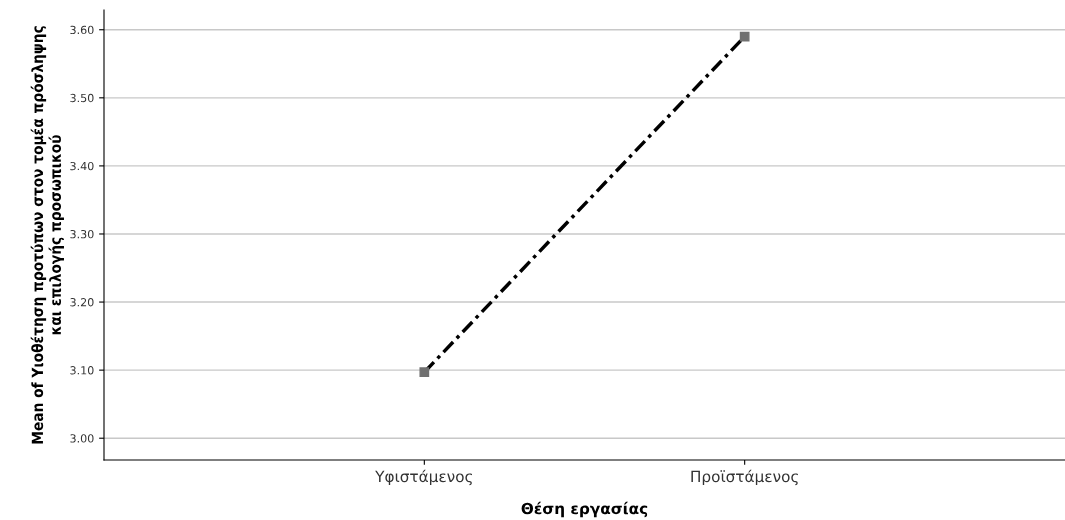 The image size is (1065, 520). What do you see at coordinates (82, 234) in the screenshot?
I see `y-tick-label: 3.30` at bounding box center [82, 234].